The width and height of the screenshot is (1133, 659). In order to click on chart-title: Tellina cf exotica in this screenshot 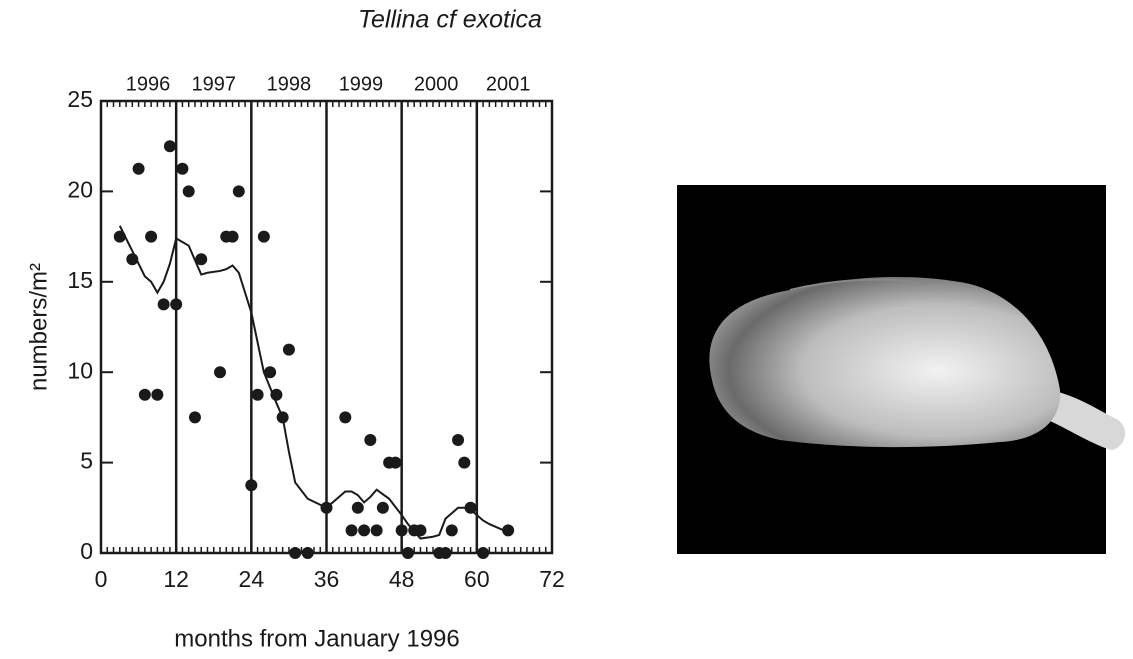, I will do `click(450, 20)`.